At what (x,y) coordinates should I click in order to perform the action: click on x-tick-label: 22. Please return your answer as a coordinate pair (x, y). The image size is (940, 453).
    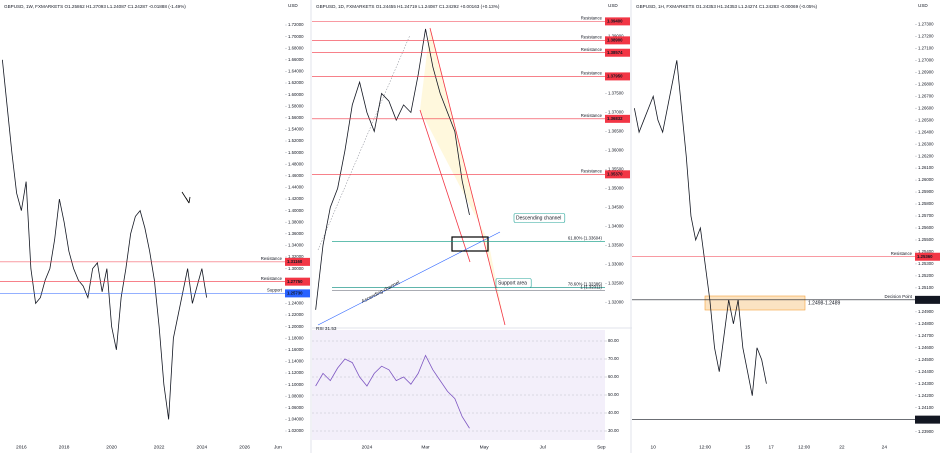
    Looking at the image, I should click on (842, 447).